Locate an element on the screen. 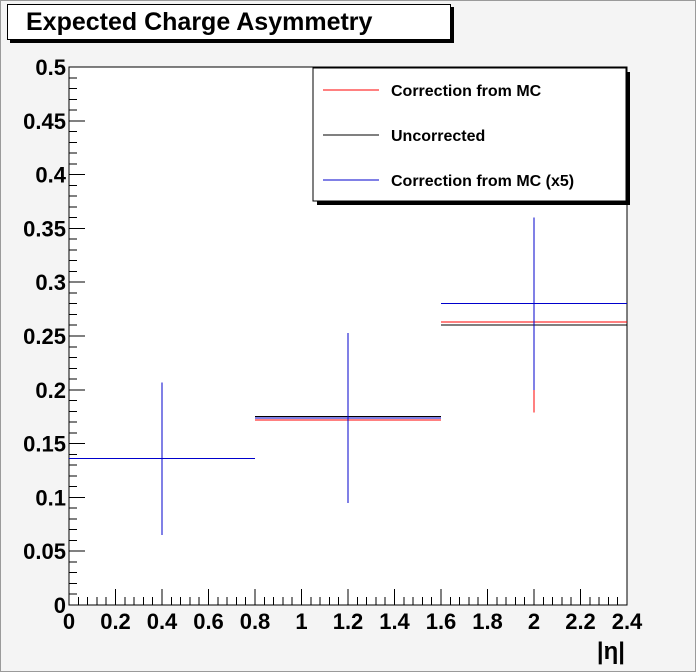  chart-title: Expected Charge Asymmetry is located at coordinates (199, 22).